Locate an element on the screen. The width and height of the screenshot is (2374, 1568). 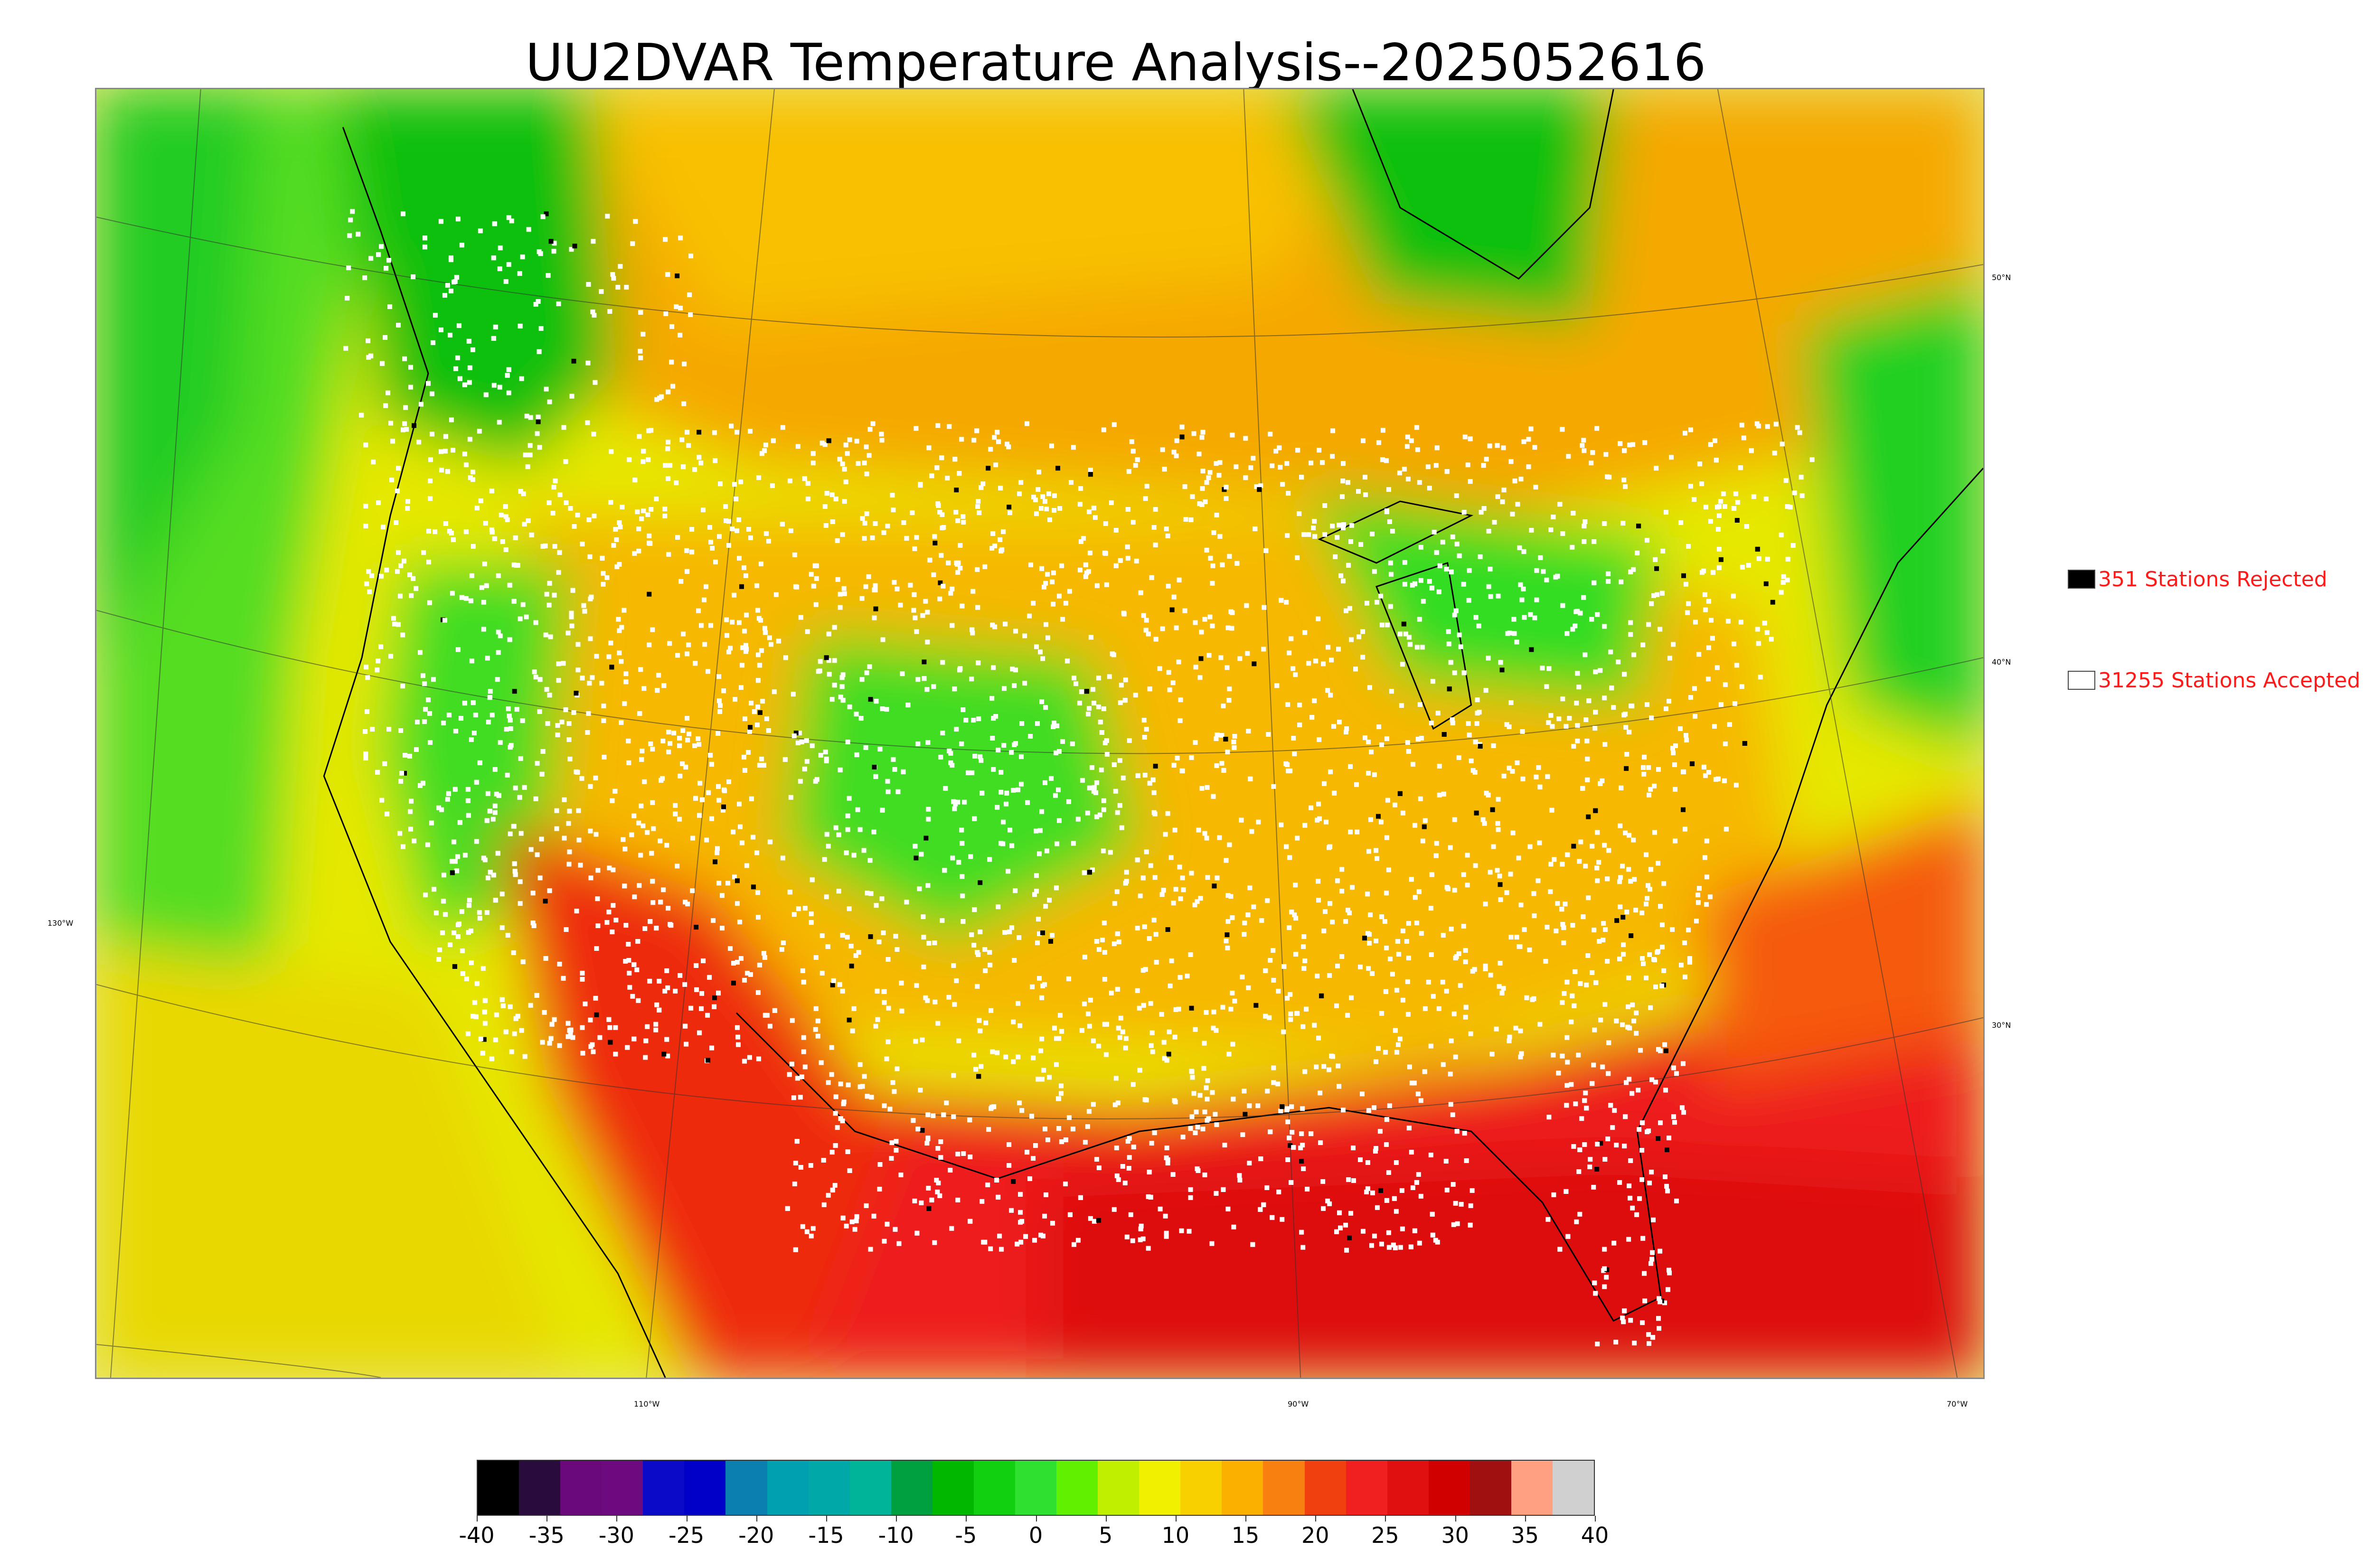
colorbar-tick-label: 5 is located at coordinates (1106, 1535).